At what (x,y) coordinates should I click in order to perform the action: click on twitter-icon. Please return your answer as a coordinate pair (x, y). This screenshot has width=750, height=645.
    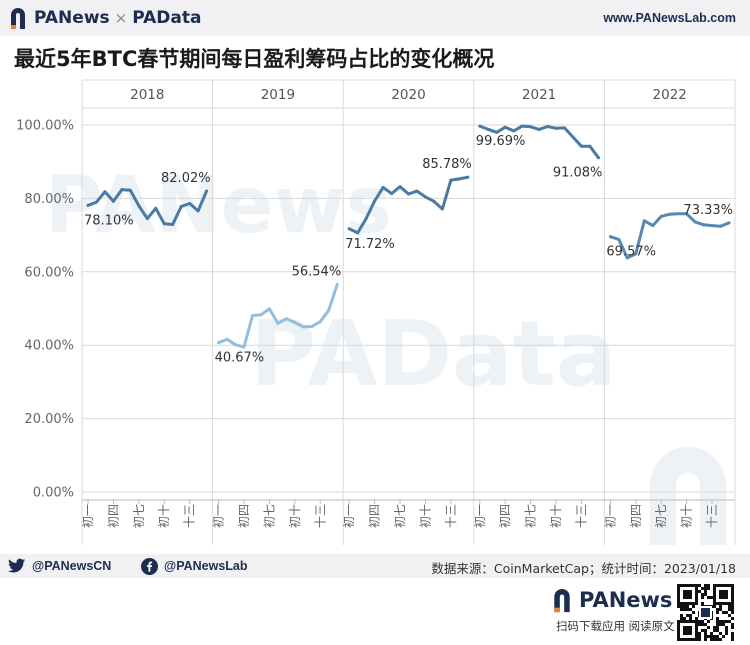
    Looking at the image, I should click on (17, 566).